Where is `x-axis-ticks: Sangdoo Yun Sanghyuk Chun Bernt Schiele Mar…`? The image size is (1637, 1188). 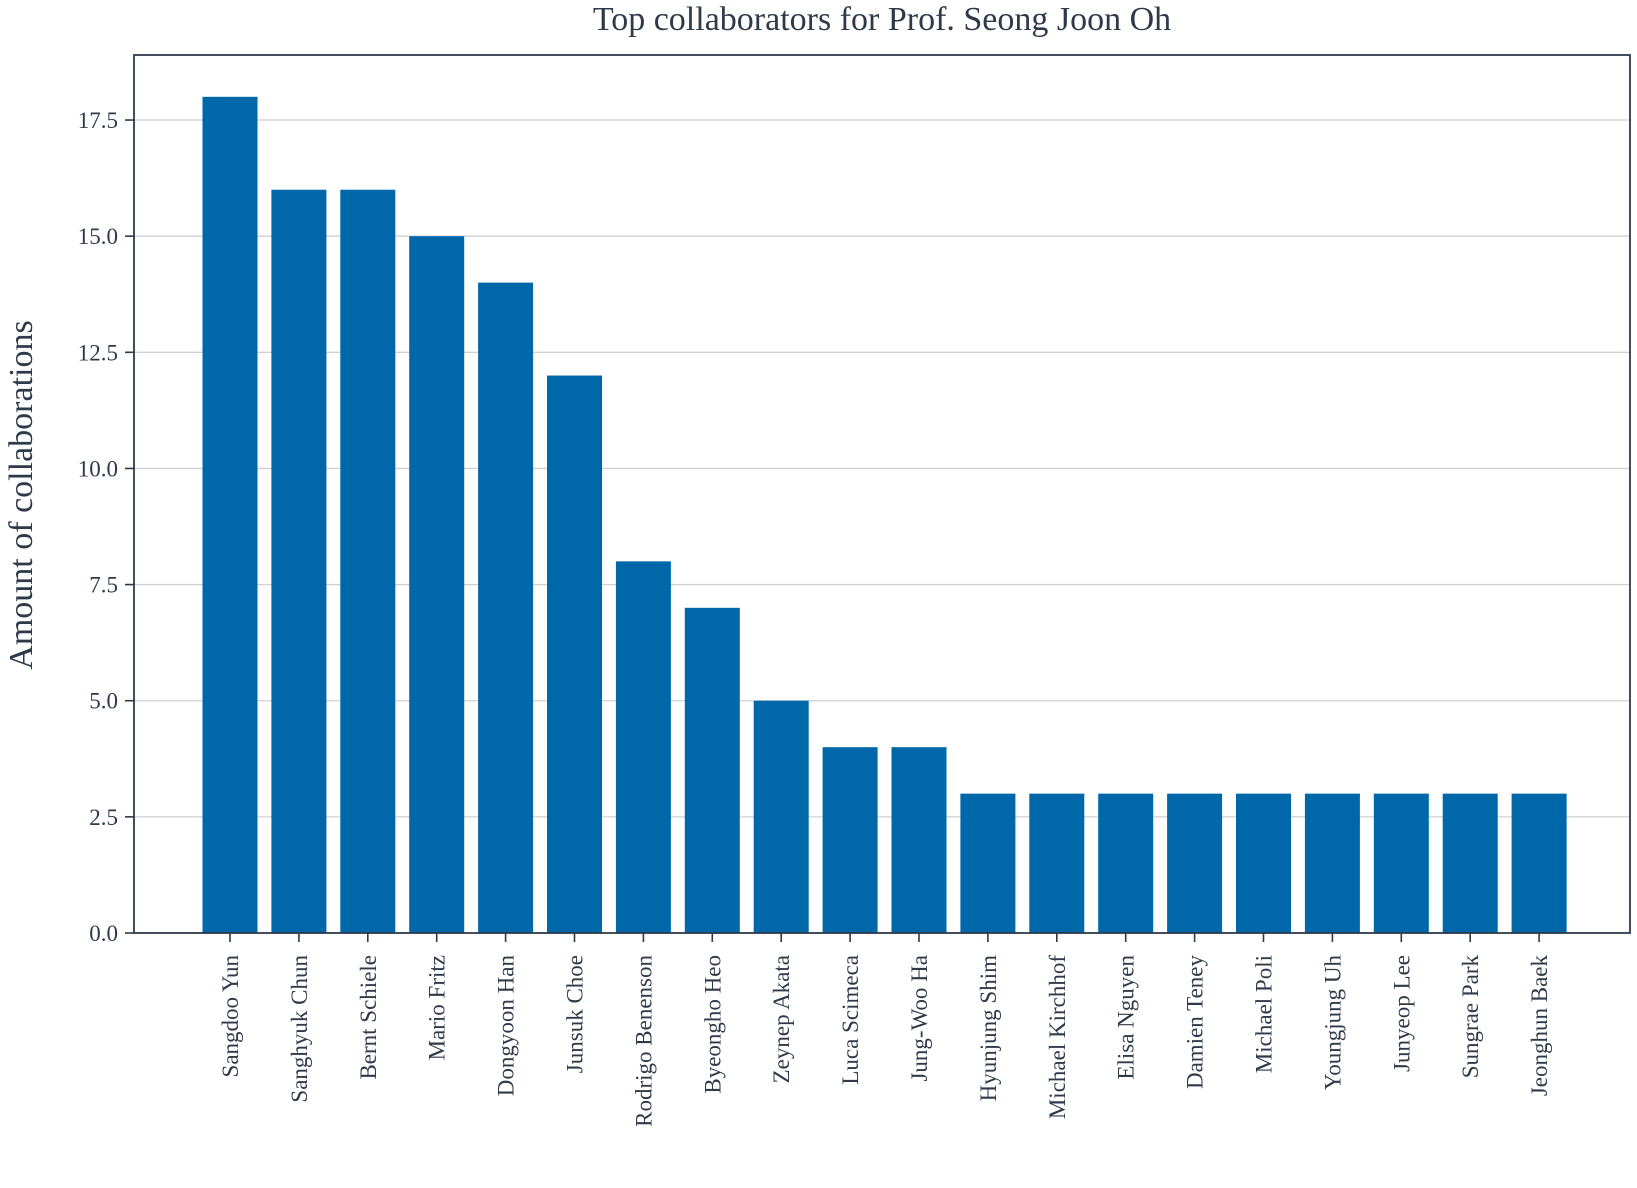
x-axis-ticks: Sangdoo Yun Sanghyuk Chun Bernt Schiele Mar… is located at coordinates (885, 1030).